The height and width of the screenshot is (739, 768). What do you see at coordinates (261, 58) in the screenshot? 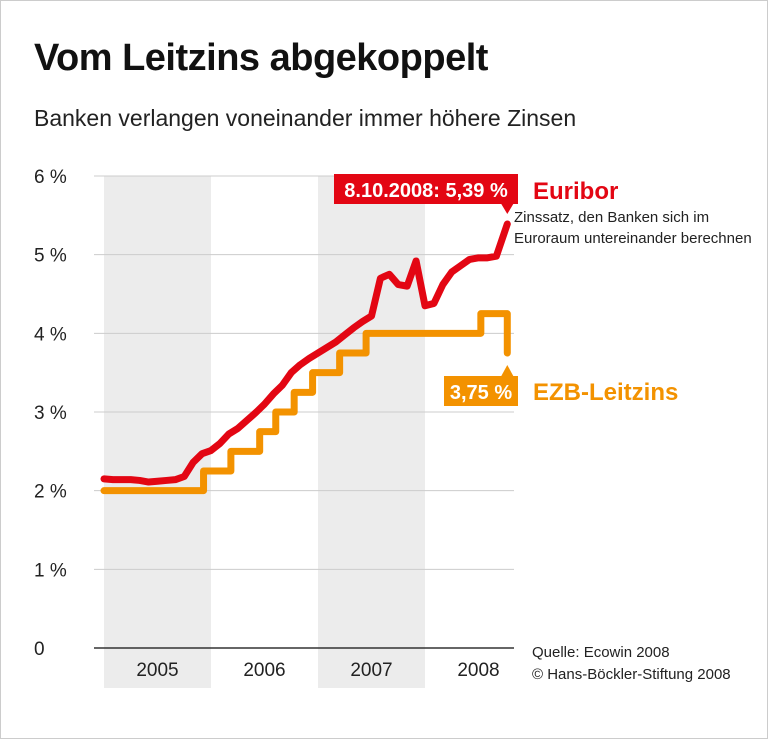
I see `chart-title: Vom Leitzins abgekoppelt` at bounding box center [261, 58].